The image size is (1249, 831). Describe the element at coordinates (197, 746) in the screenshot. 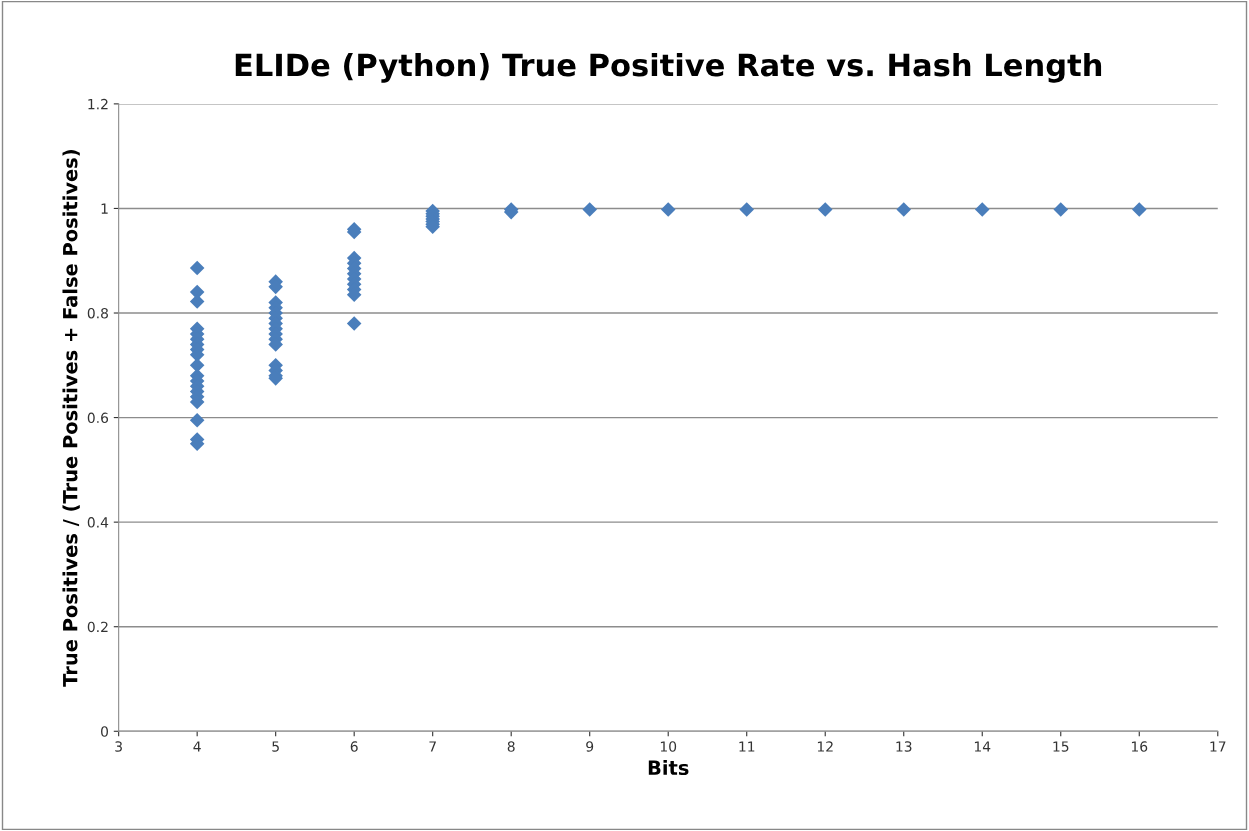

I see `x-tick-label: 4` at that location.